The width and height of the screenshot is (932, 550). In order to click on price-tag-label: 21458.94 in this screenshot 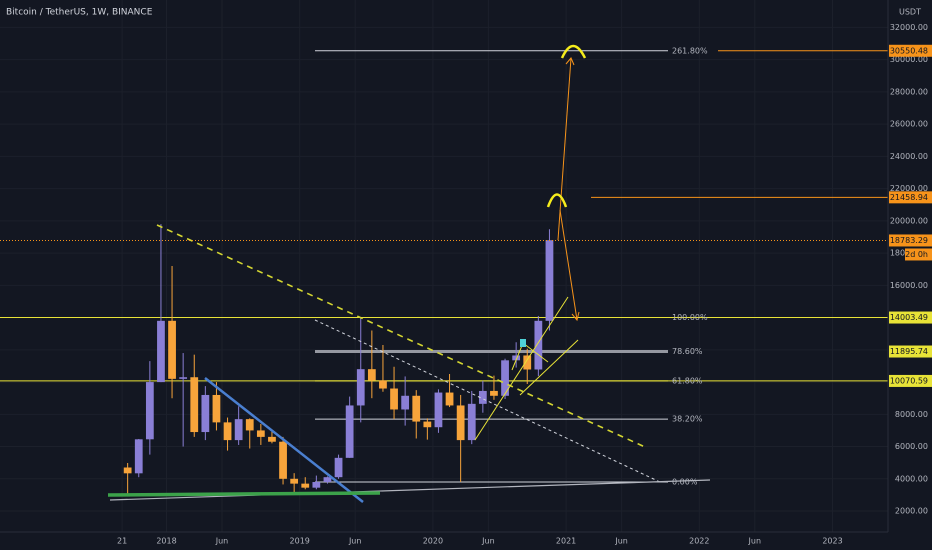, I will do `click(909, 197)`.